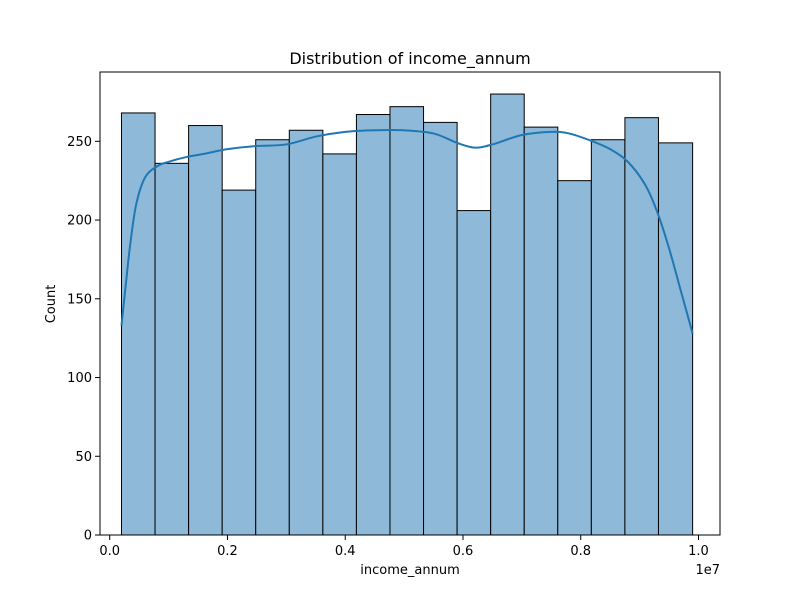 The width and height of the screenshot is (800, 600). Describe the element at coordinates (409, 570) in the screenshot. I see `x-axis-title: income_annum` at that location.